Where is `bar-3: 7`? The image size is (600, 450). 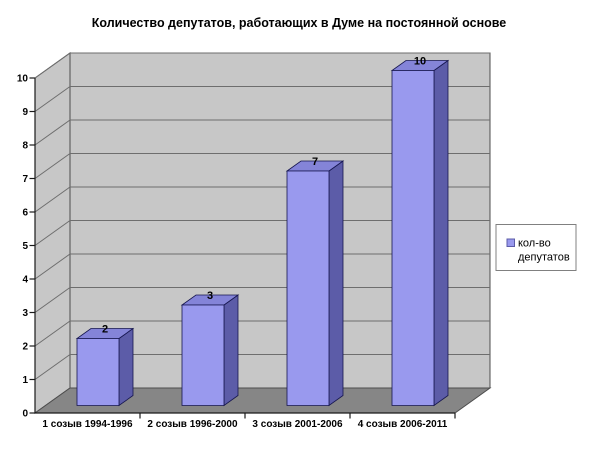
bar-3: 7 is located at coordinates (315, 281).